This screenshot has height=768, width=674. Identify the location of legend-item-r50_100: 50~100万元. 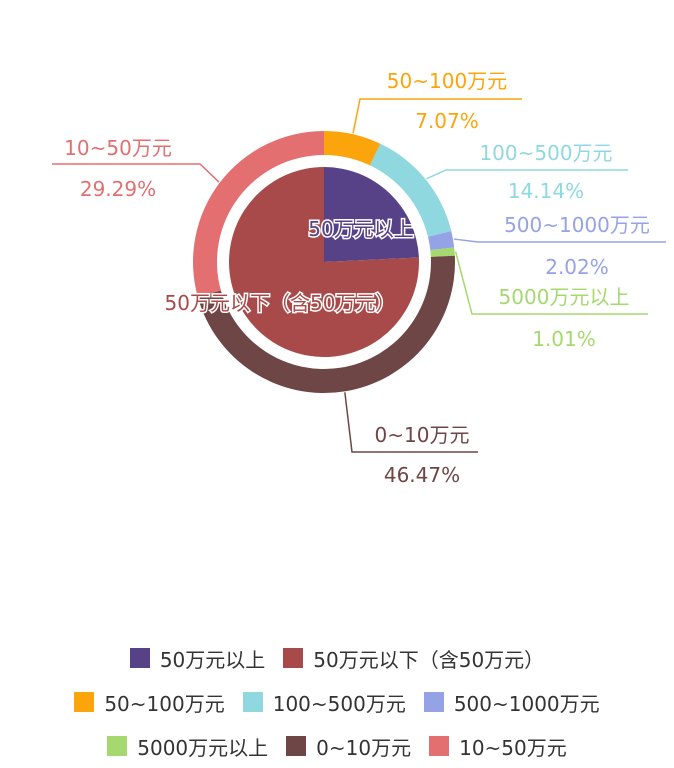
(149, 702).